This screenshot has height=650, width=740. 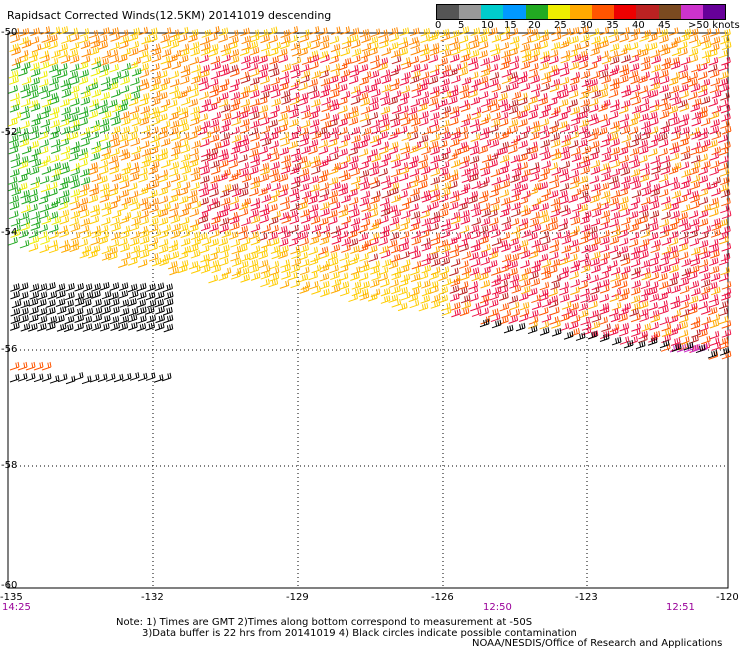 I want to click on lon-label-120: -120, so click(x=727, y=597).